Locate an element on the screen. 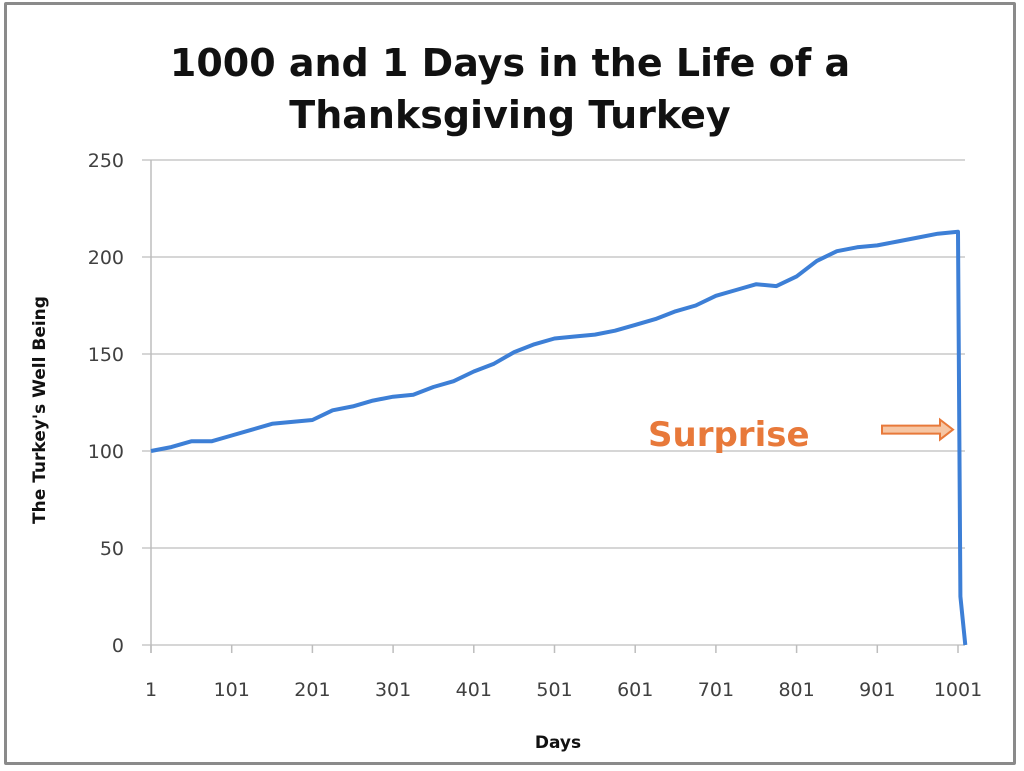 This screenshot has height=771, width=1024. x-tick-label: 701 is located at coordinates (716, 690).